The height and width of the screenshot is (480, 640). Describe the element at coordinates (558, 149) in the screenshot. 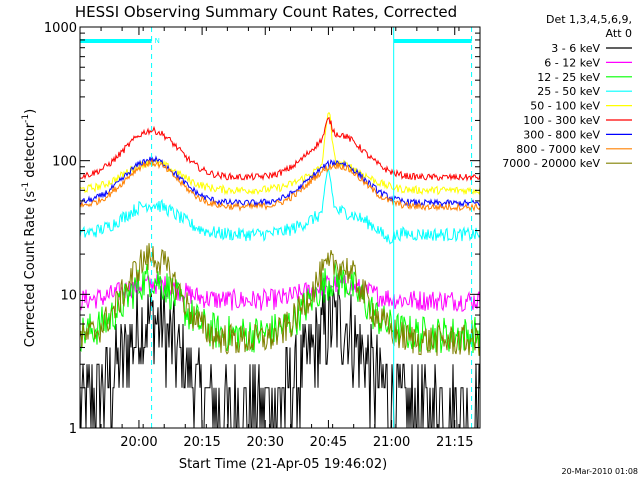

I see `legend-label-7: 800 - 7000 keV` at that location.